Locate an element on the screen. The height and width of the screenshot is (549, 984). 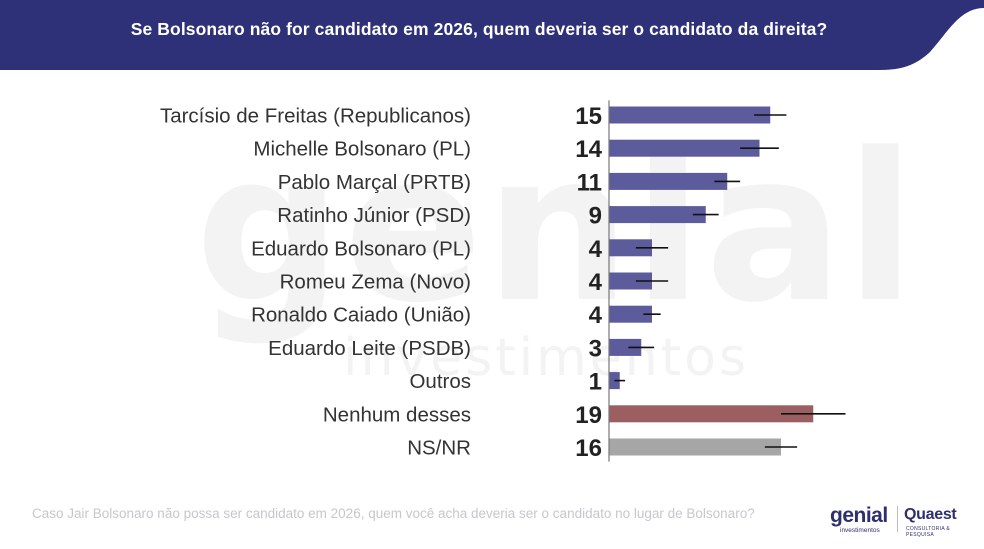
value-label: 9 is located at coordinates (595, 216).